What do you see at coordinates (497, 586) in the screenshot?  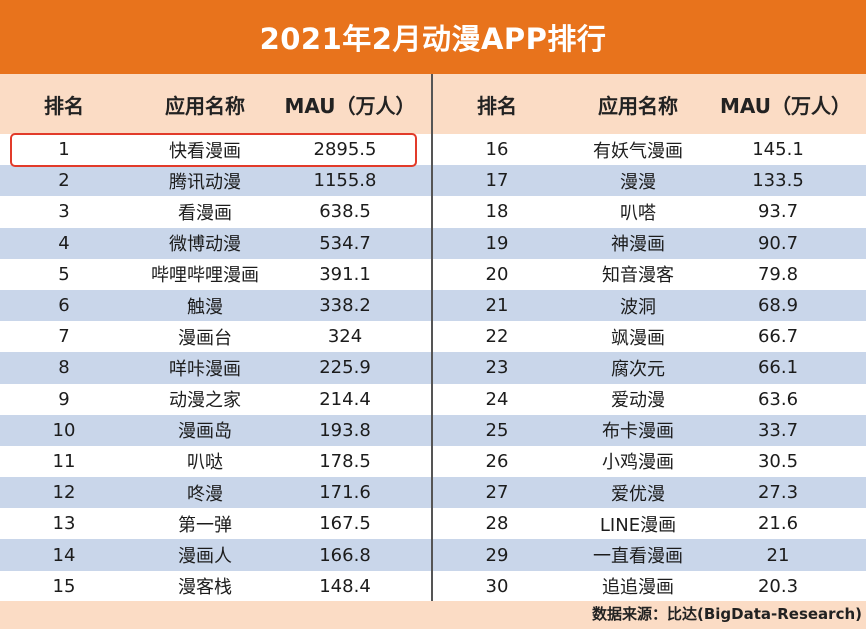 I see `rank-cell: 30` at bounding box center [497, 586].